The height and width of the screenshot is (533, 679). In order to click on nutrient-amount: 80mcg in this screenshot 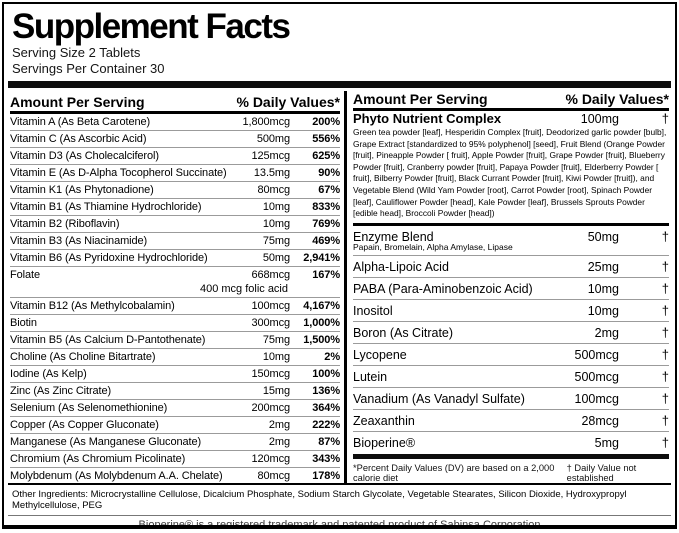, I will do `click(273, 476)`.